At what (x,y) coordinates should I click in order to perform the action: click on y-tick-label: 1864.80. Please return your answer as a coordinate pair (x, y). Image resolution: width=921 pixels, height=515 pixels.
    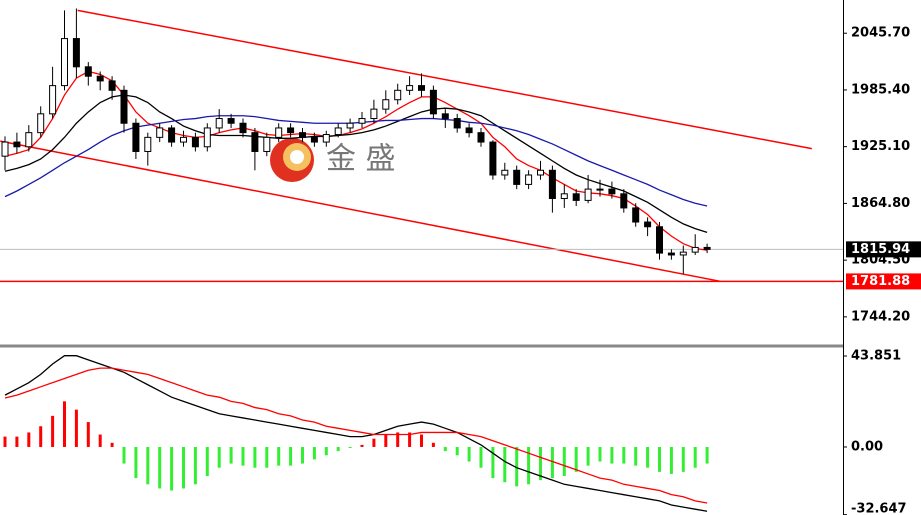
    Looking at the image, I should click on (880, 203).